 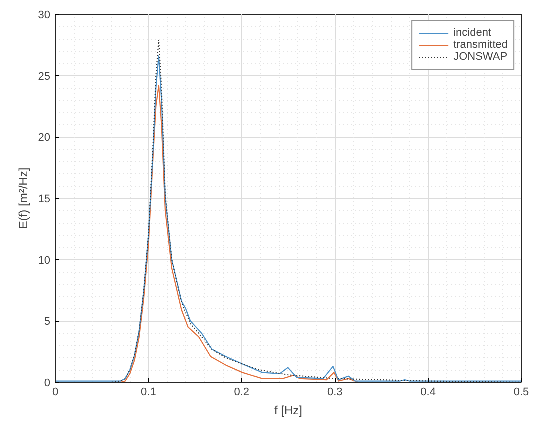 What do you see at coordinates (55, 392) in the screenshot?
I see `x-tick-label: 0` at bounding box center [55, 392].